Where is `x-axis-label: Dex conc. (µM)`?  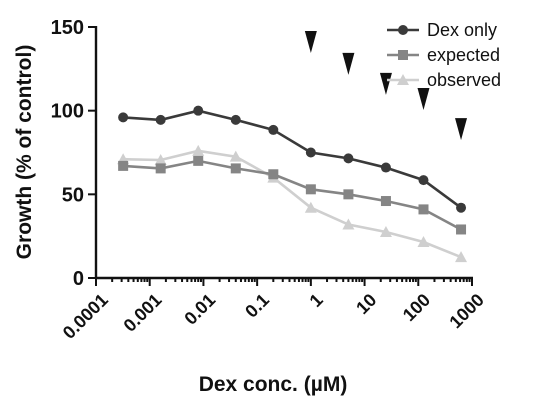 x-axis-label: Dex conc. (µM) is located at coordinates (273, 384).